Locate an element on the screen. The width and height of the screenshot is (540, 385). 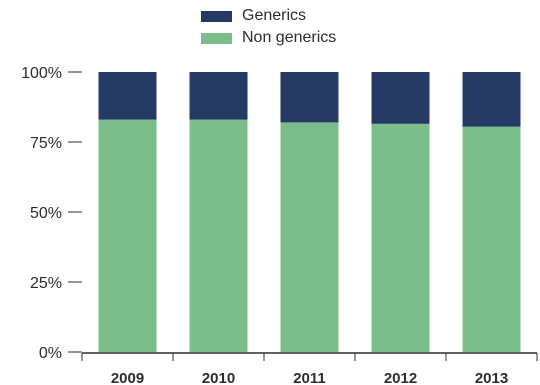
bar-generics-2013 is located at coordinates (491, 99).